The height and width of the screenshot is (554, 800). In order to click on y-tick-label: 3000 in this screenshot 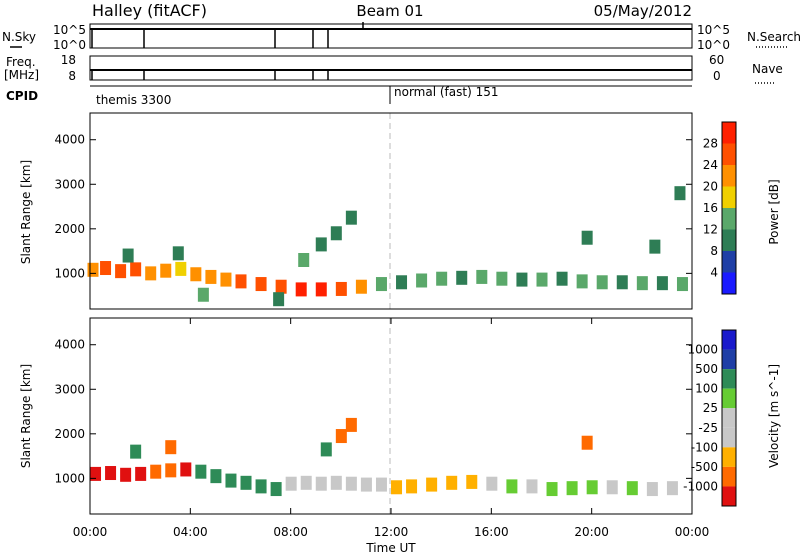, I will do `click(69, 389)`.